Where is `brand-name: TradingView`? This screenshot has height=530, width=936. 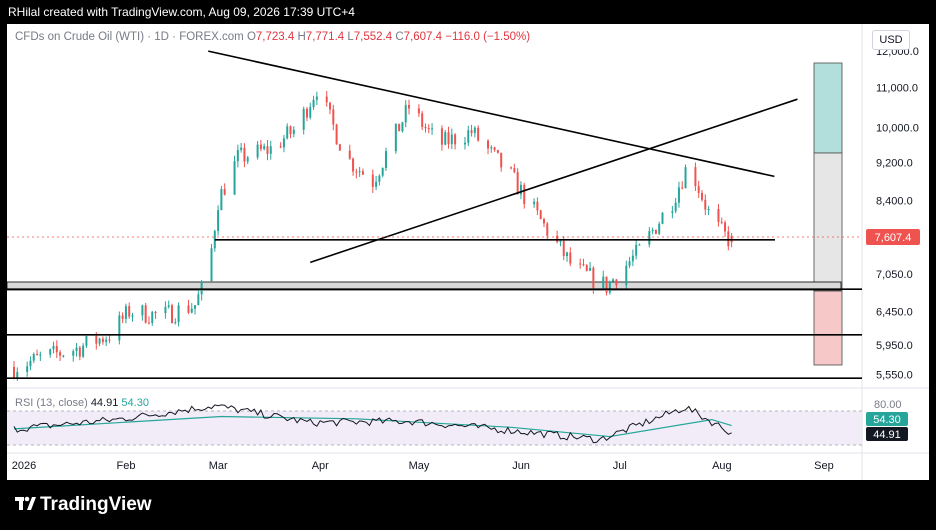
brand-name: TradingView is located at coordinates (96, 504).